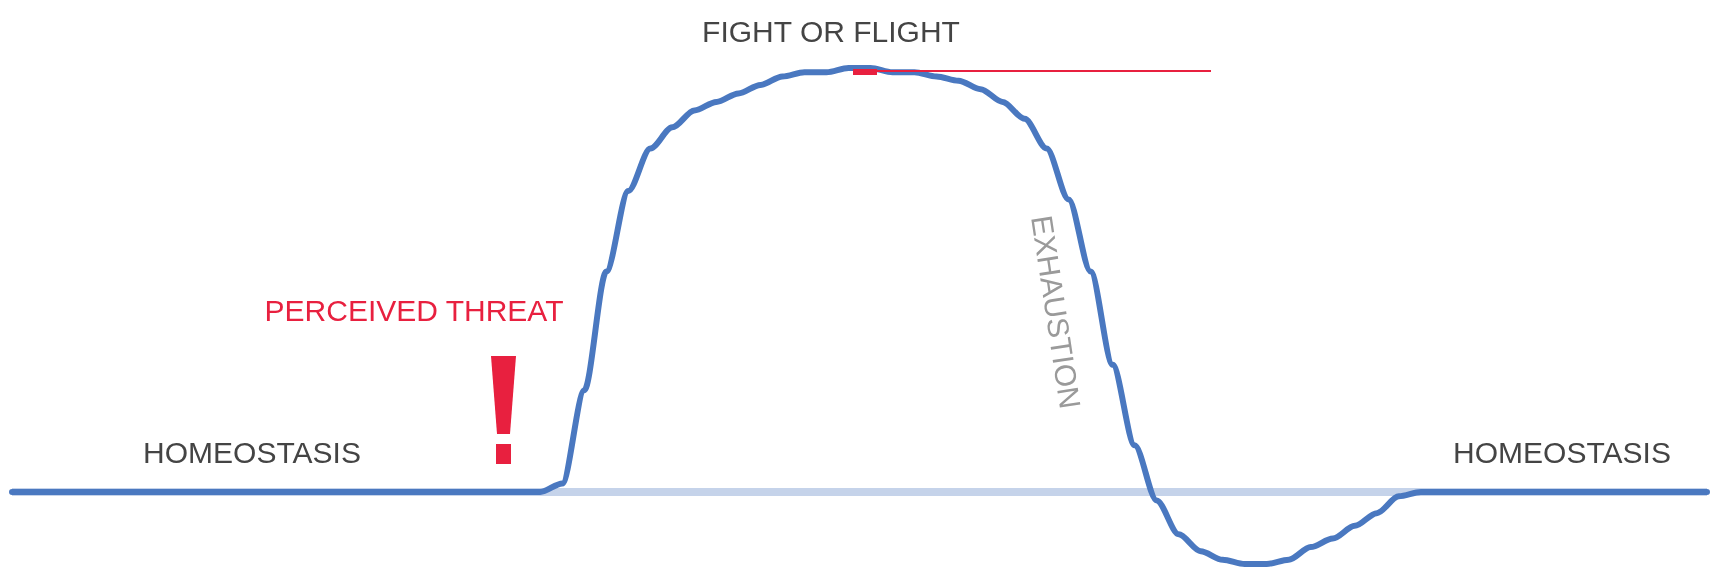 The height and width of the screenshot is (580, 1719). What do you see at coordinates (831, 31) in the screenshot?
I see `text: FIGHT OR FLIGHT` at bounding box center [831, 31].